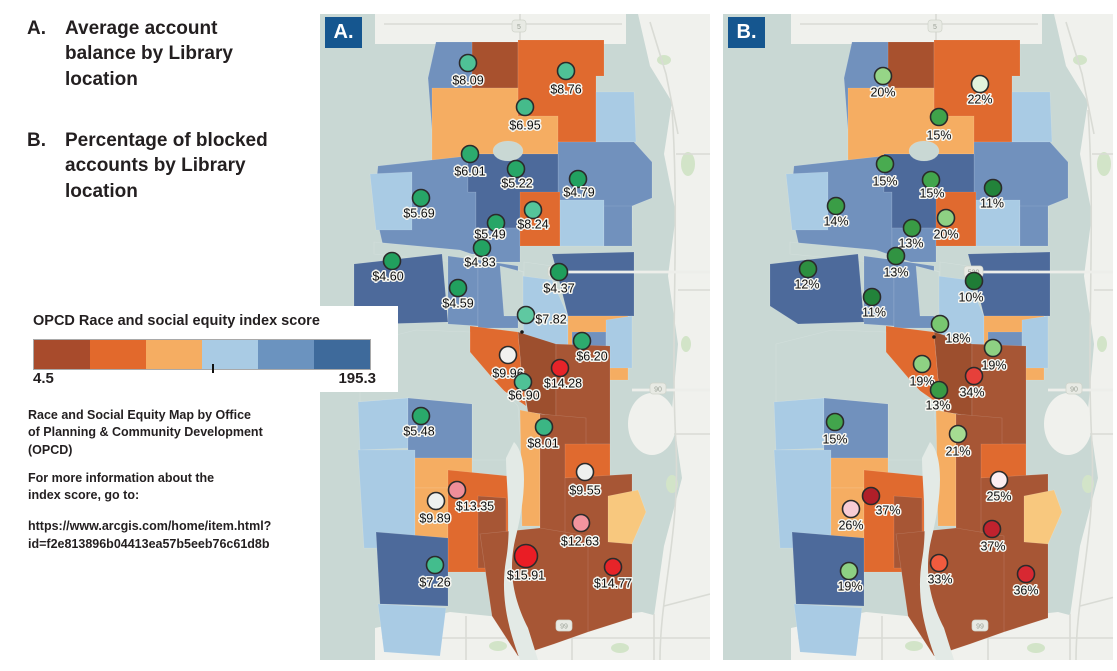 This screenshot has width=1117, height=671. I want to click on marker-value-label: $4.37, so click(558, 289).